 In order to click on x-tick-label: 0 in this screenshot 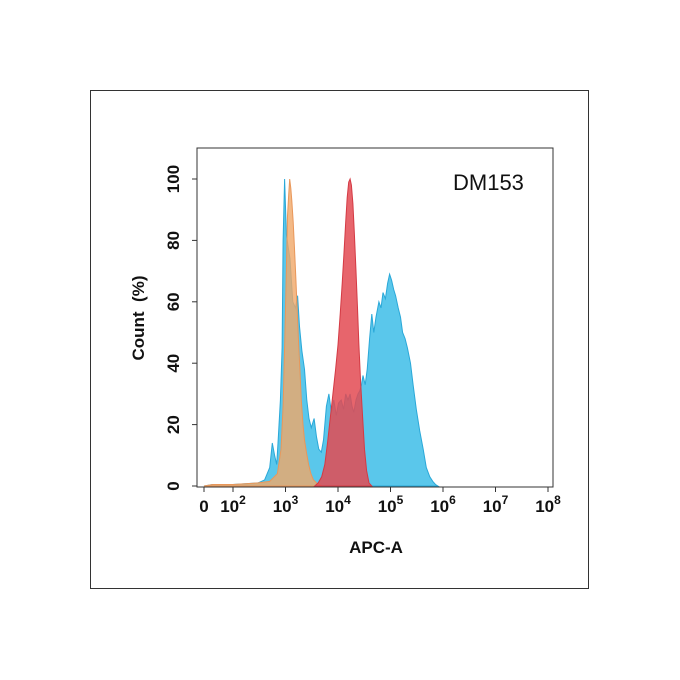, I will do `click(203, 506)`.